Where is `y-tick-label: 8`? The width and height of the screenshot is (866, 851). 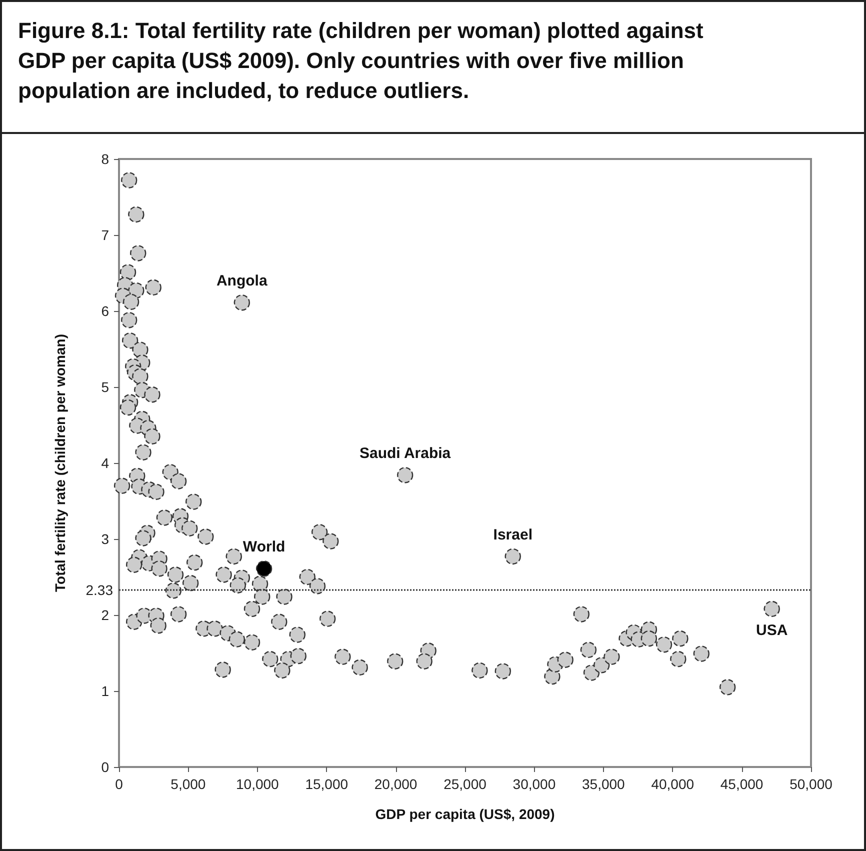 y-tick-label: 8 is located at coordinates (105, 159).